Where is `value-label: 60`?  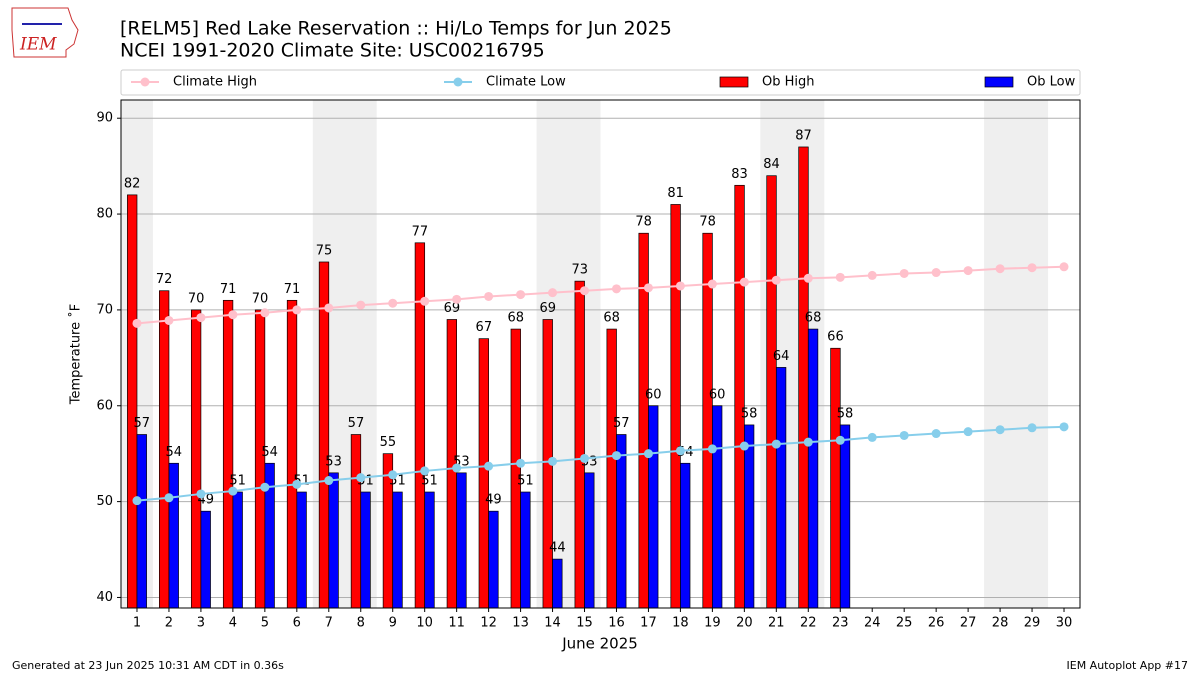
value-label: 60 is located at coordinates (717, 394).